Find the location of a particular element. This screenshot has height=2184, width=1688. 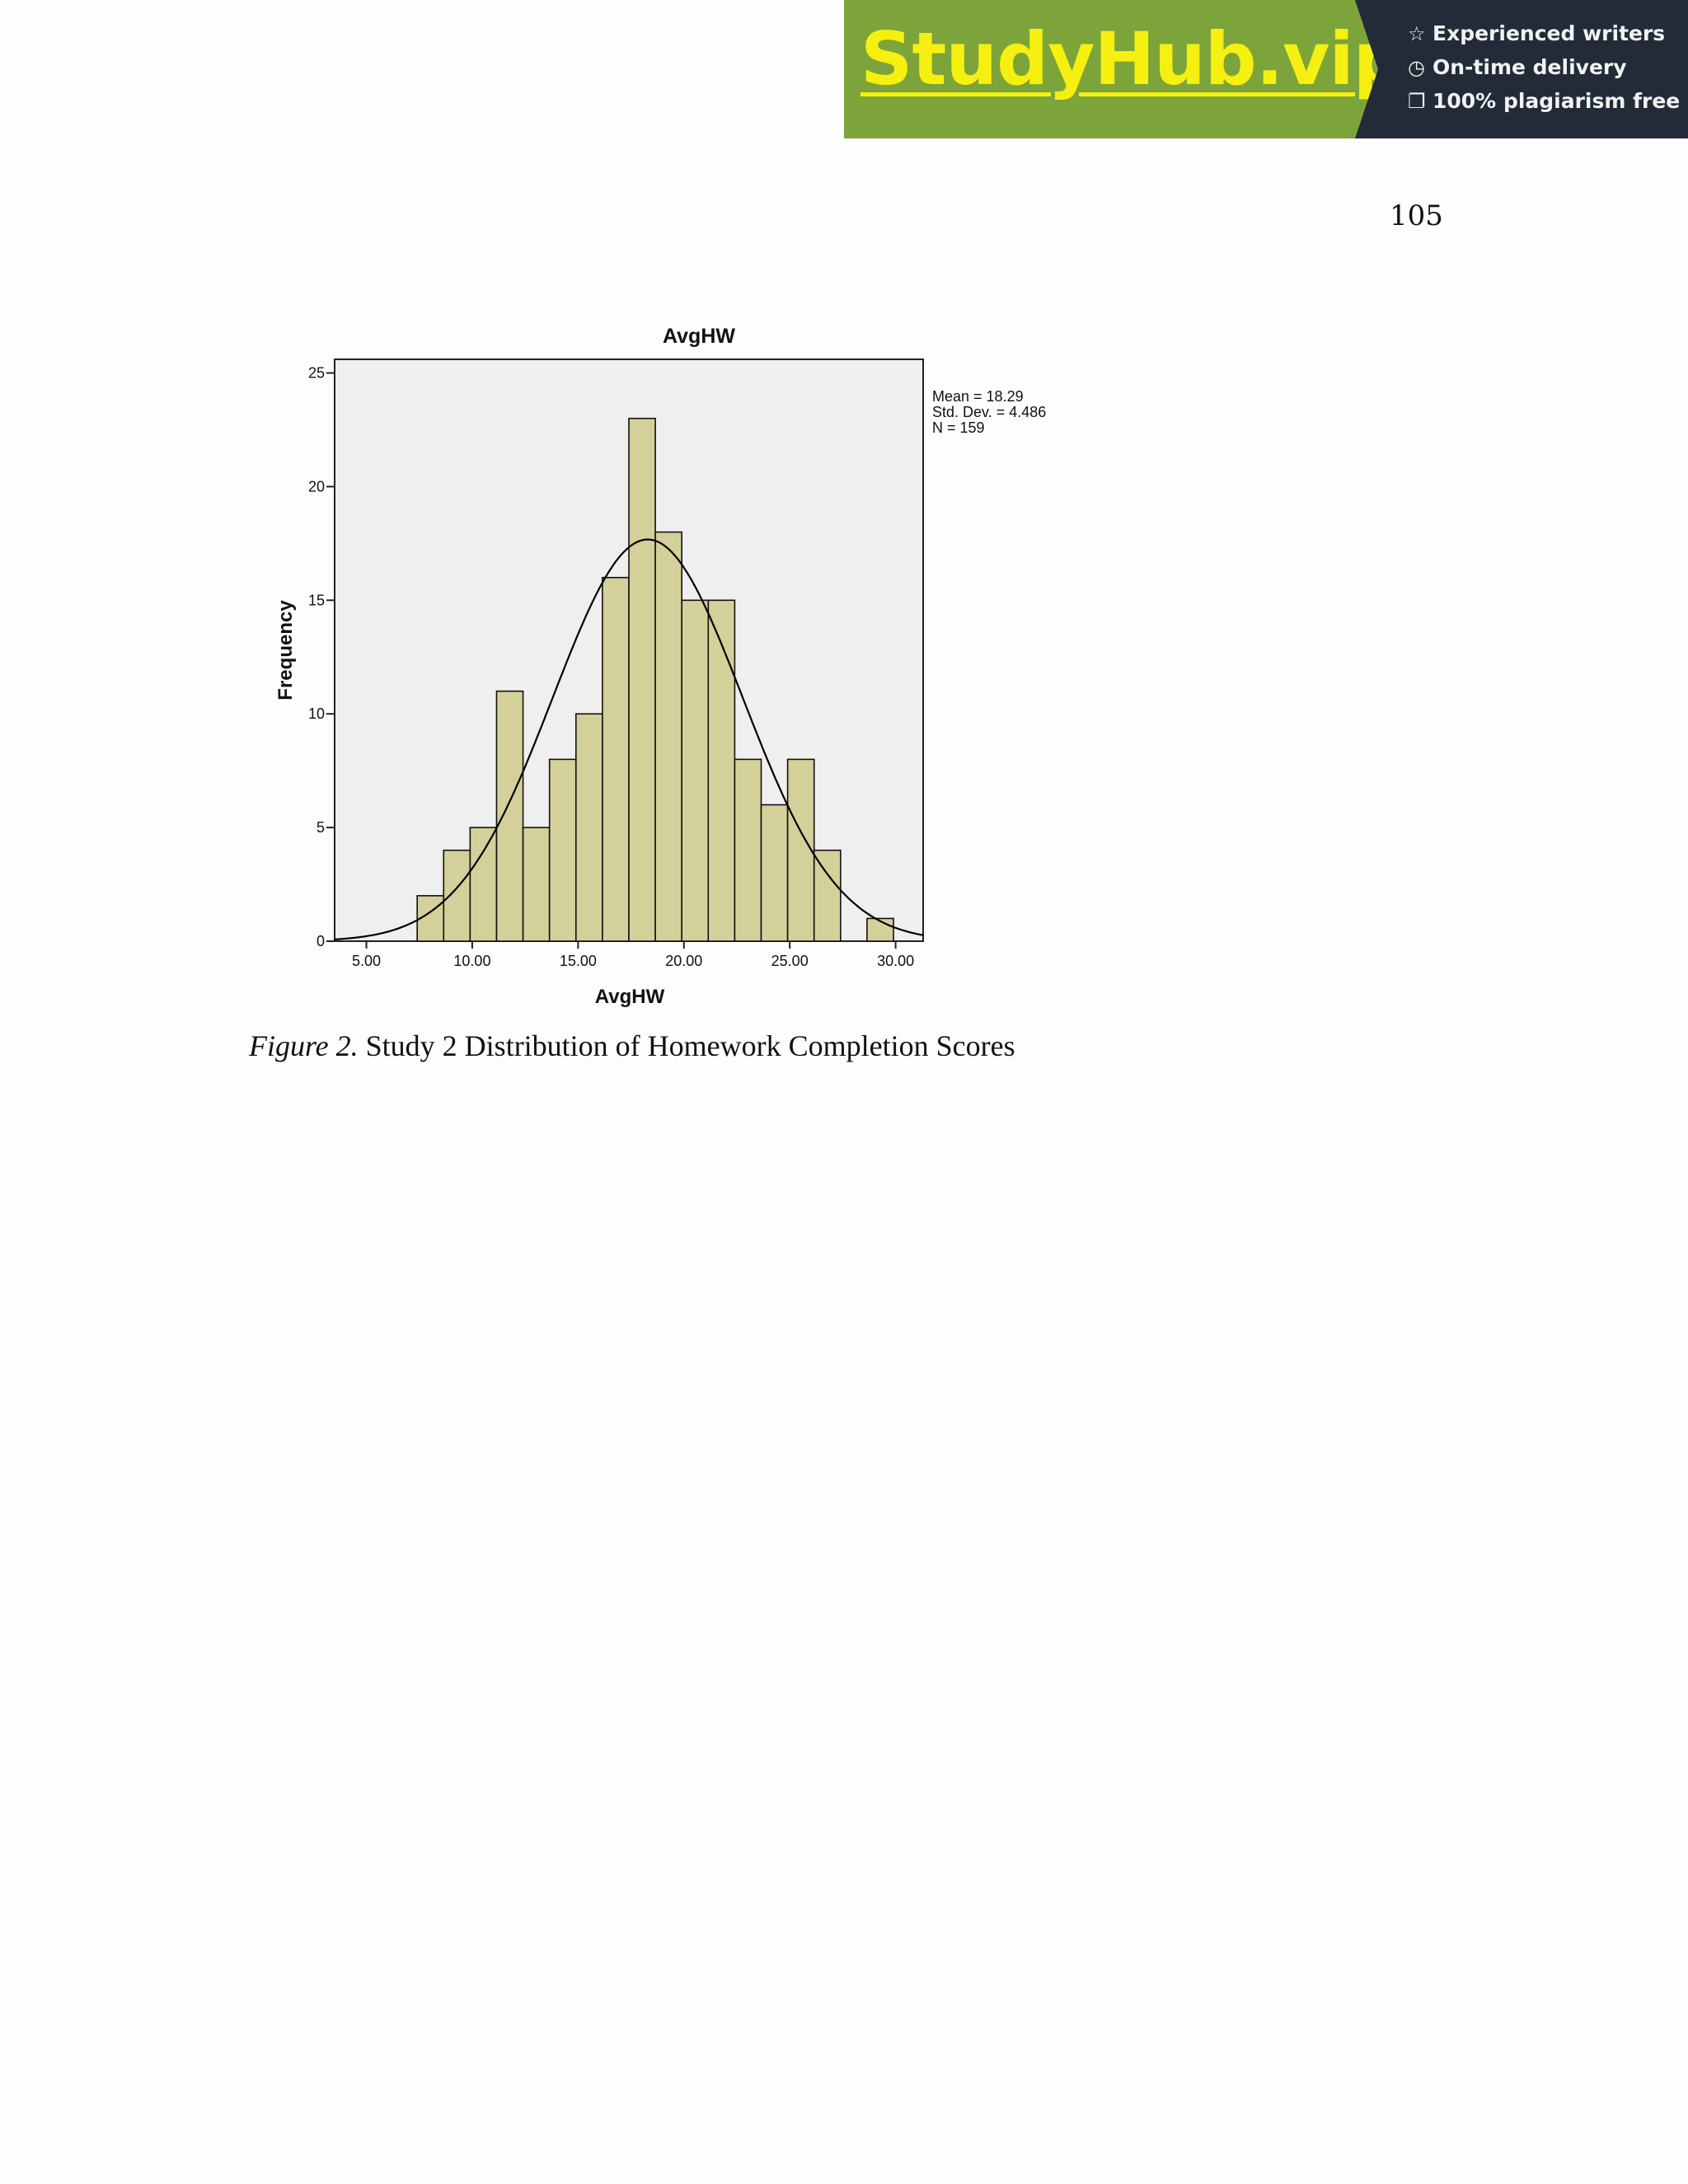

x-tick-label: 5.00 is located at coordinates (367, 961).